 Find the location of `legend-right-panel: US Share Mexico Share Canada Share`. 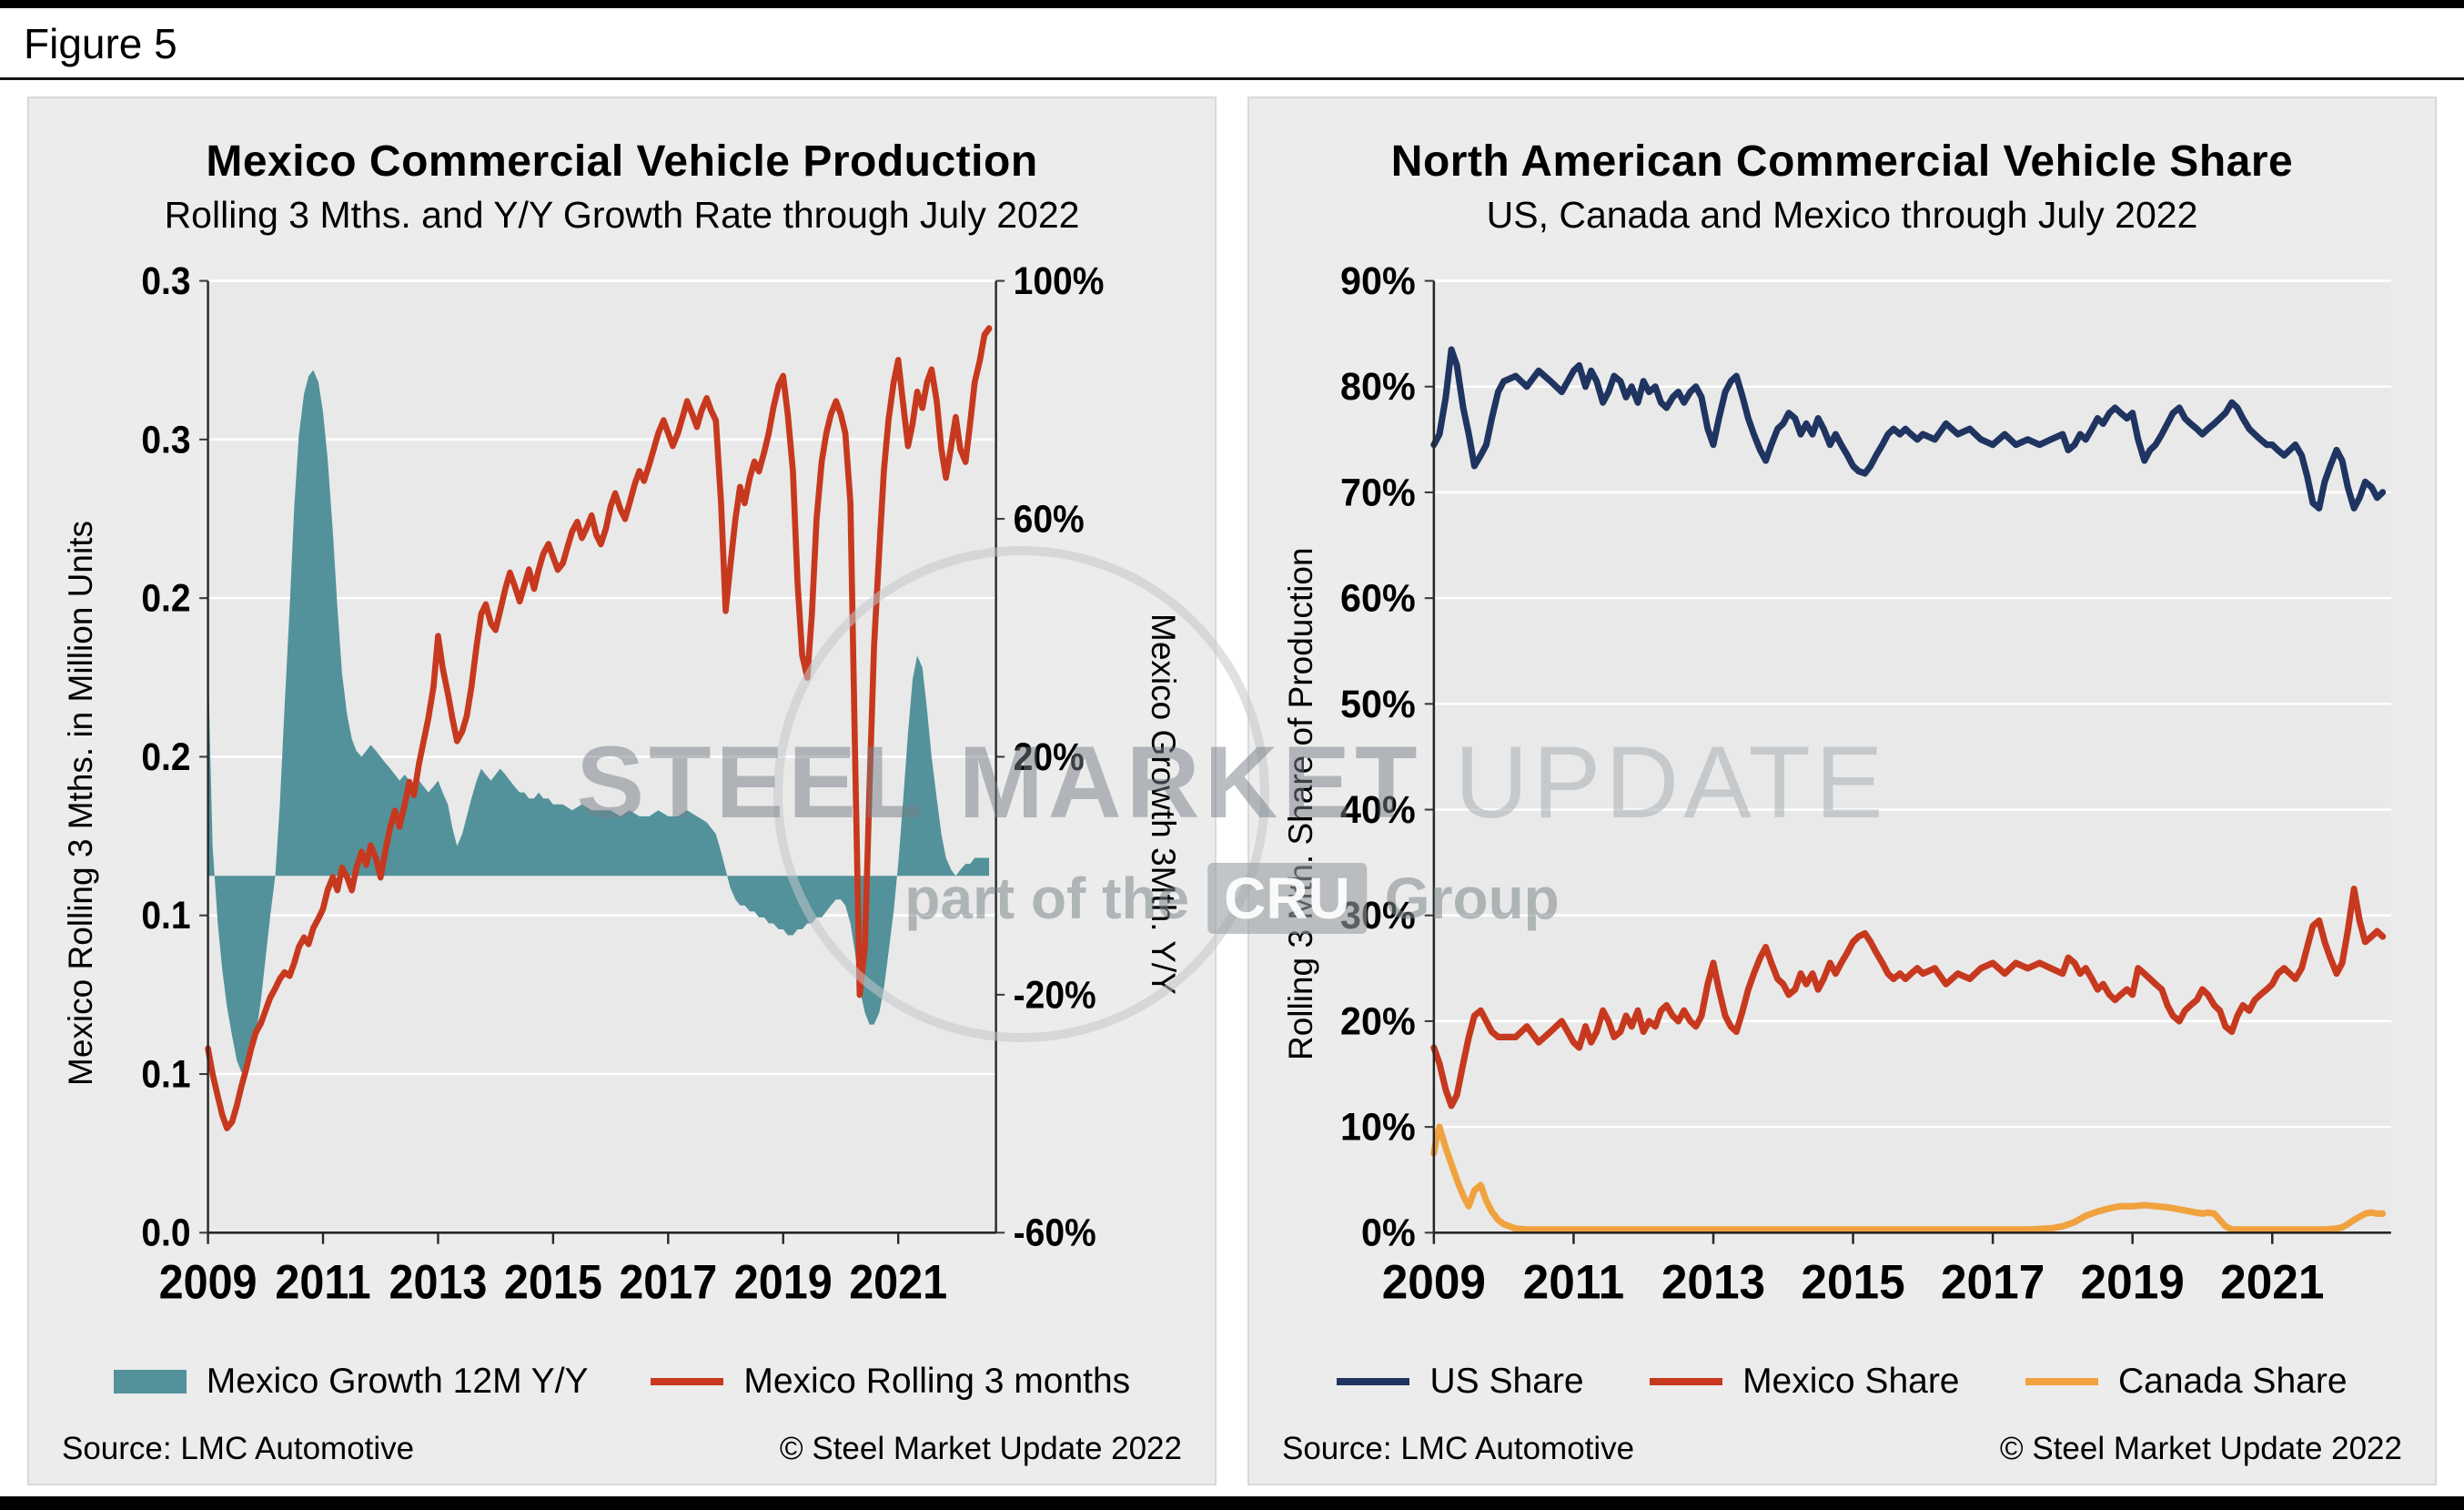

legend-right-panel: US Share Mexico Share Canada Share is located at coordinates (1842, 1382).